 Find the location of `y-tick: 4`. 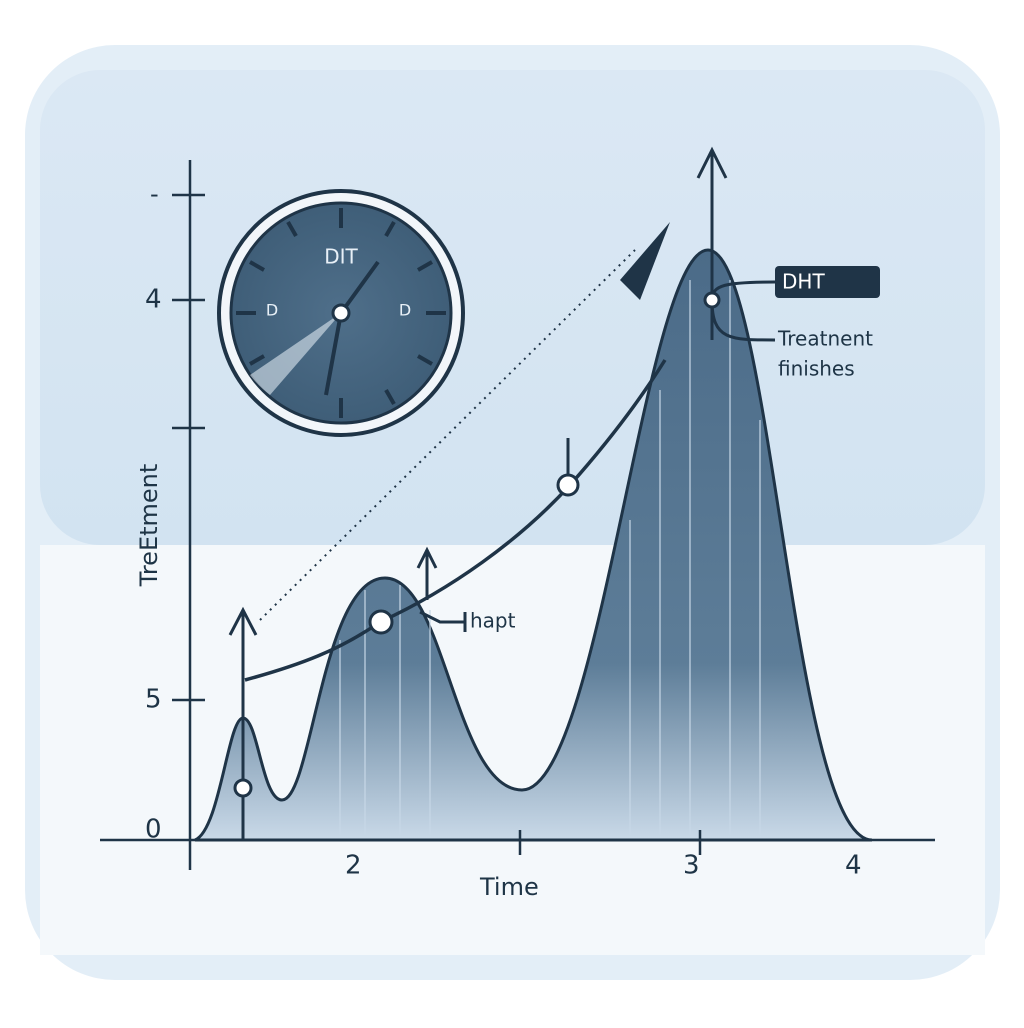

y-tick: 4 is located at coordinates (153, 300).